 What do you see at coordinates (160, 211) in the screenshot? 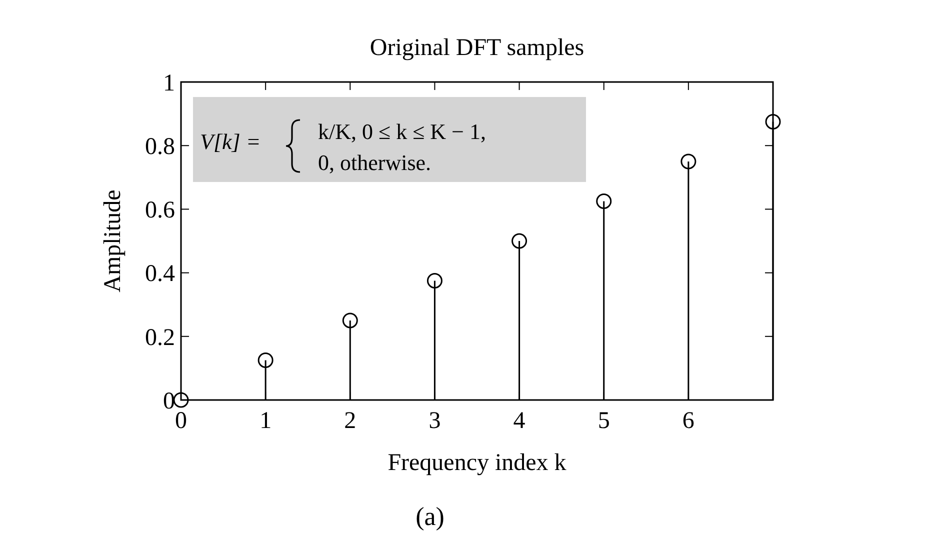
I see `y-tick-label: 0.6` at bounding box center [160, 211].